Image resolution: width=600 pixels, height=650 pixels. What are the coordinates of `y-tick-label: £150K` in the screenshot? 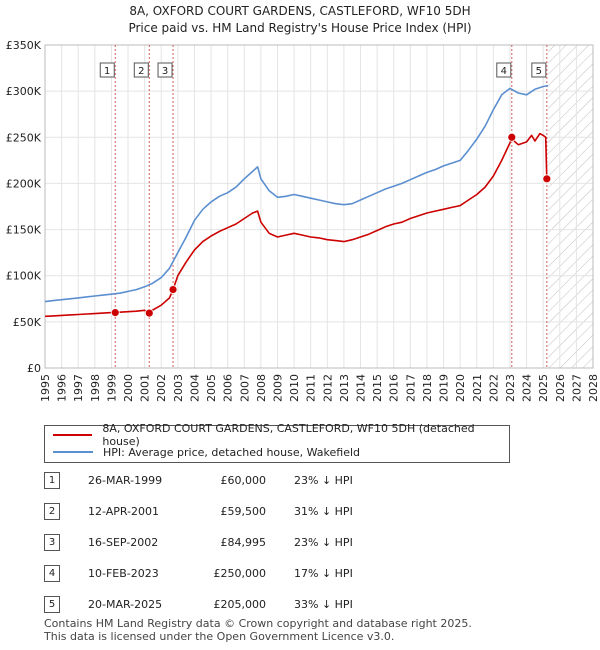 It's located at (24, 230).